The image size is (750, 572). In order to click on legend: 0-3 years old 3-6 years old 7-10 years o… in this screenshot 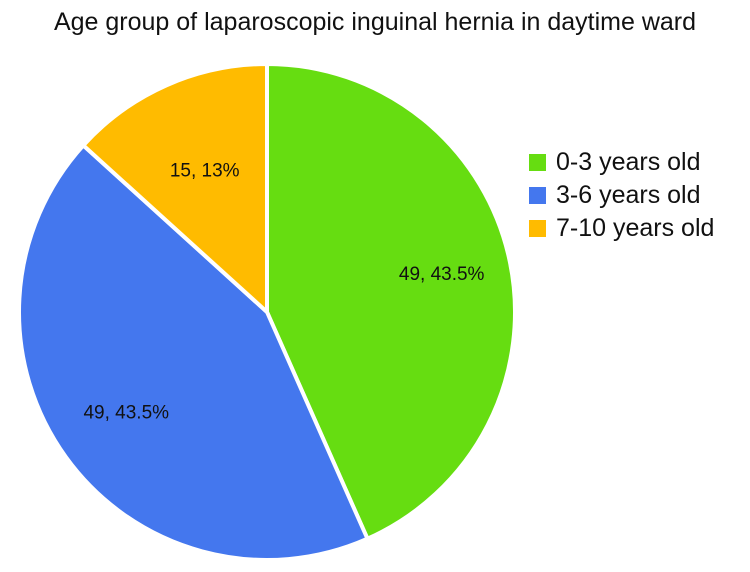, I will do `click(621, 195)`.